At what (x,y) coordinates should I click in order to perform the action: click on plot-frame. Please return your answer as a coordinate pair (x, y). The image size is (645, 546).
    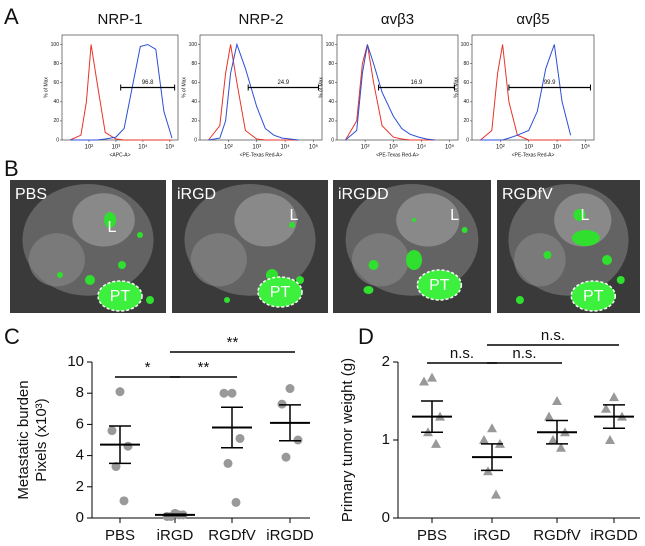
    Looking at the image, I should click on (397, 87).